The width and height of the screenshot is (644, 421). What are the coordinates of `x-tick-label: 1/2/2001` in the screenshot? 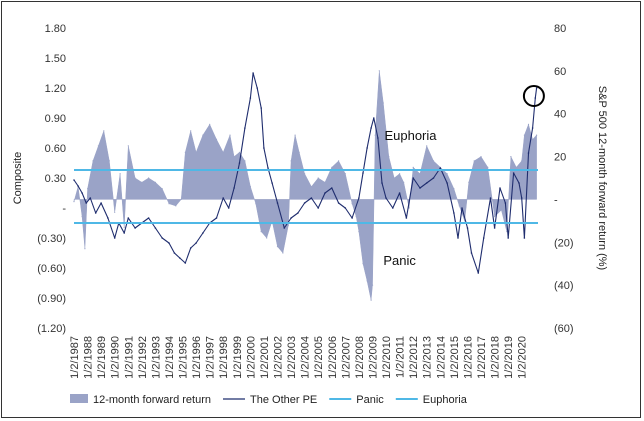 It's located at (265, 357).